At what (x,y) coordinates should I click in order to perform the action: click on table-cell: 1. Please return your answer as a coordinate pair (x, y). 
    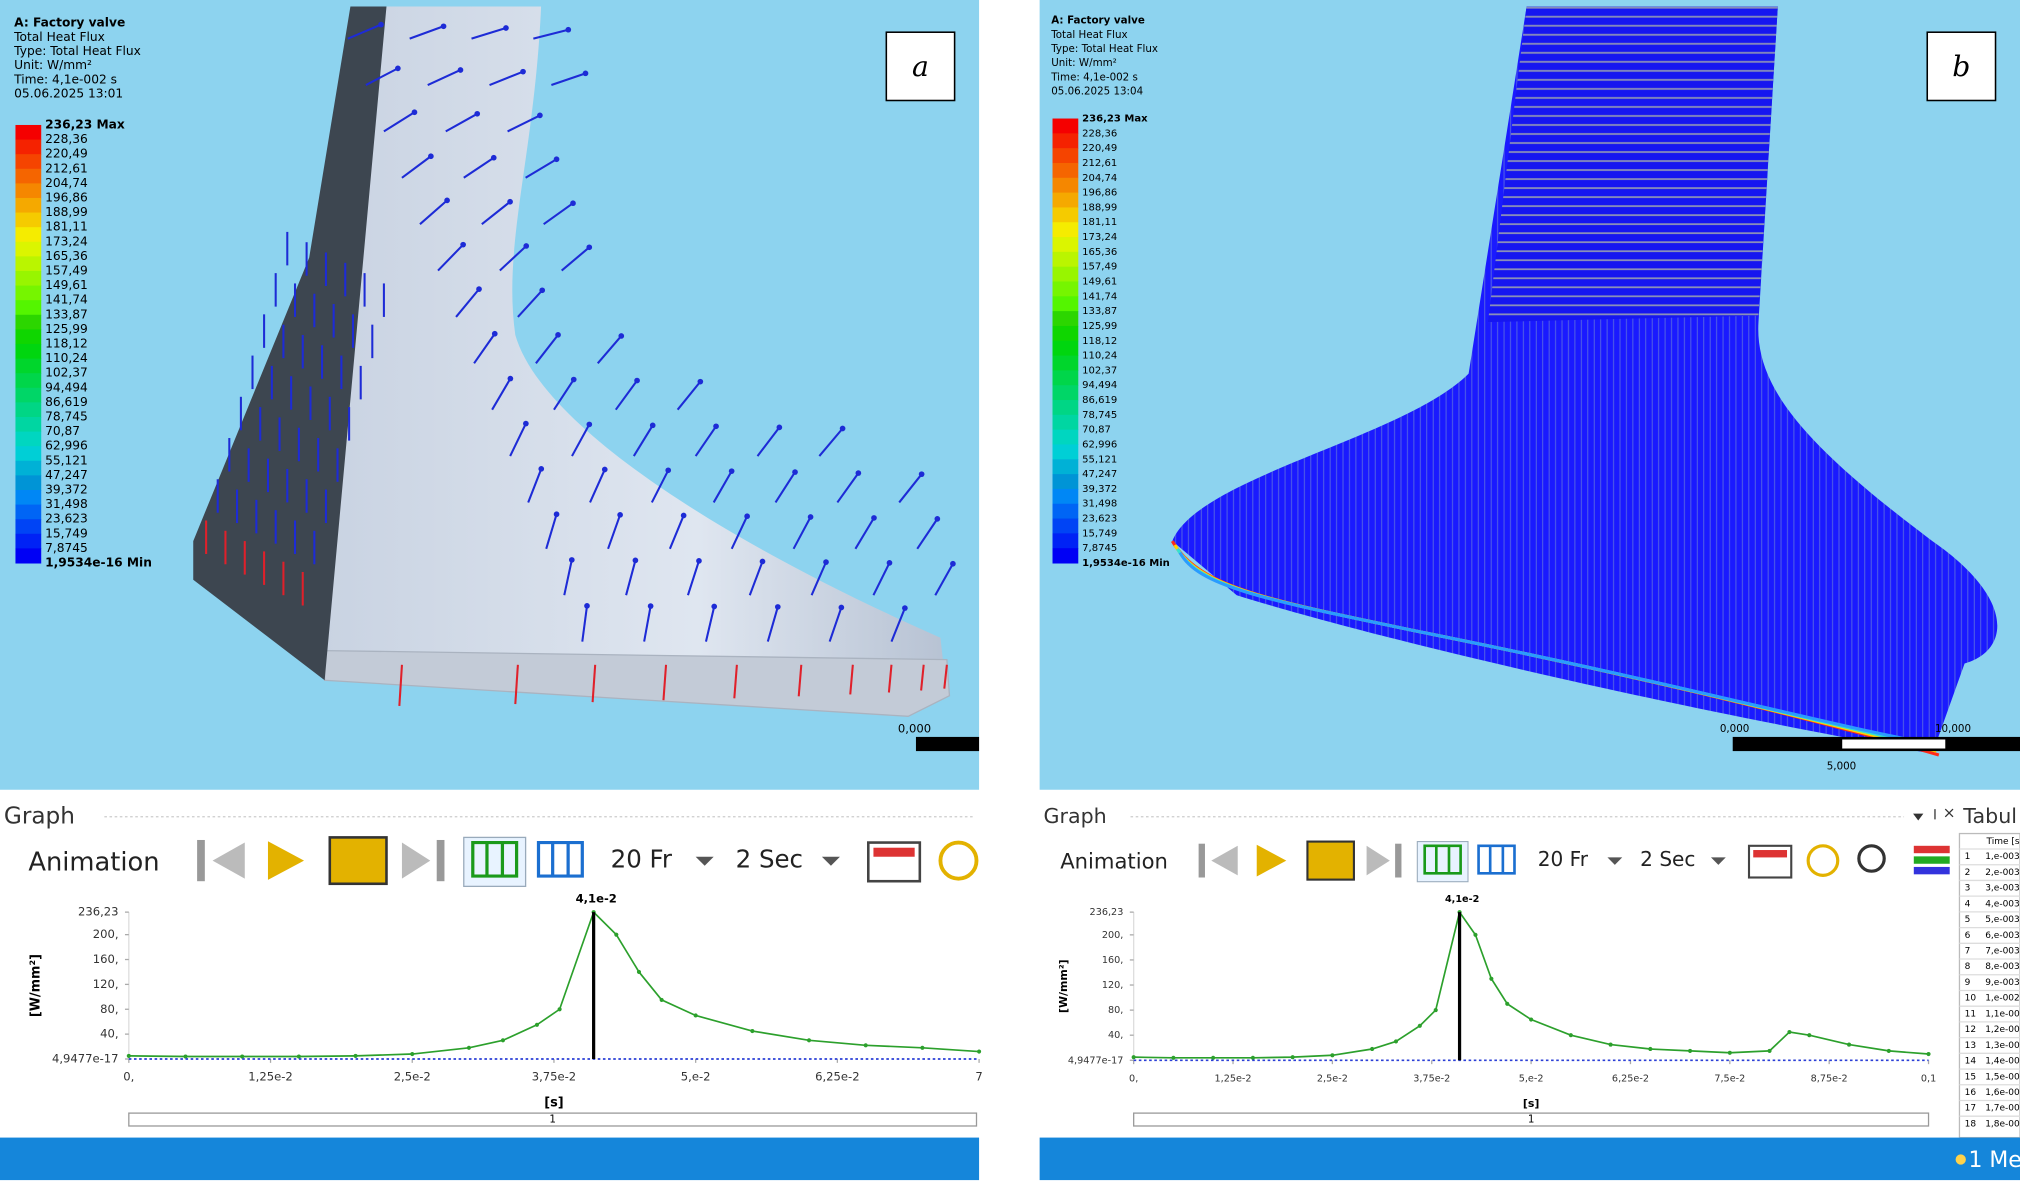
    Looking at the image, I should click on (1968, 857).